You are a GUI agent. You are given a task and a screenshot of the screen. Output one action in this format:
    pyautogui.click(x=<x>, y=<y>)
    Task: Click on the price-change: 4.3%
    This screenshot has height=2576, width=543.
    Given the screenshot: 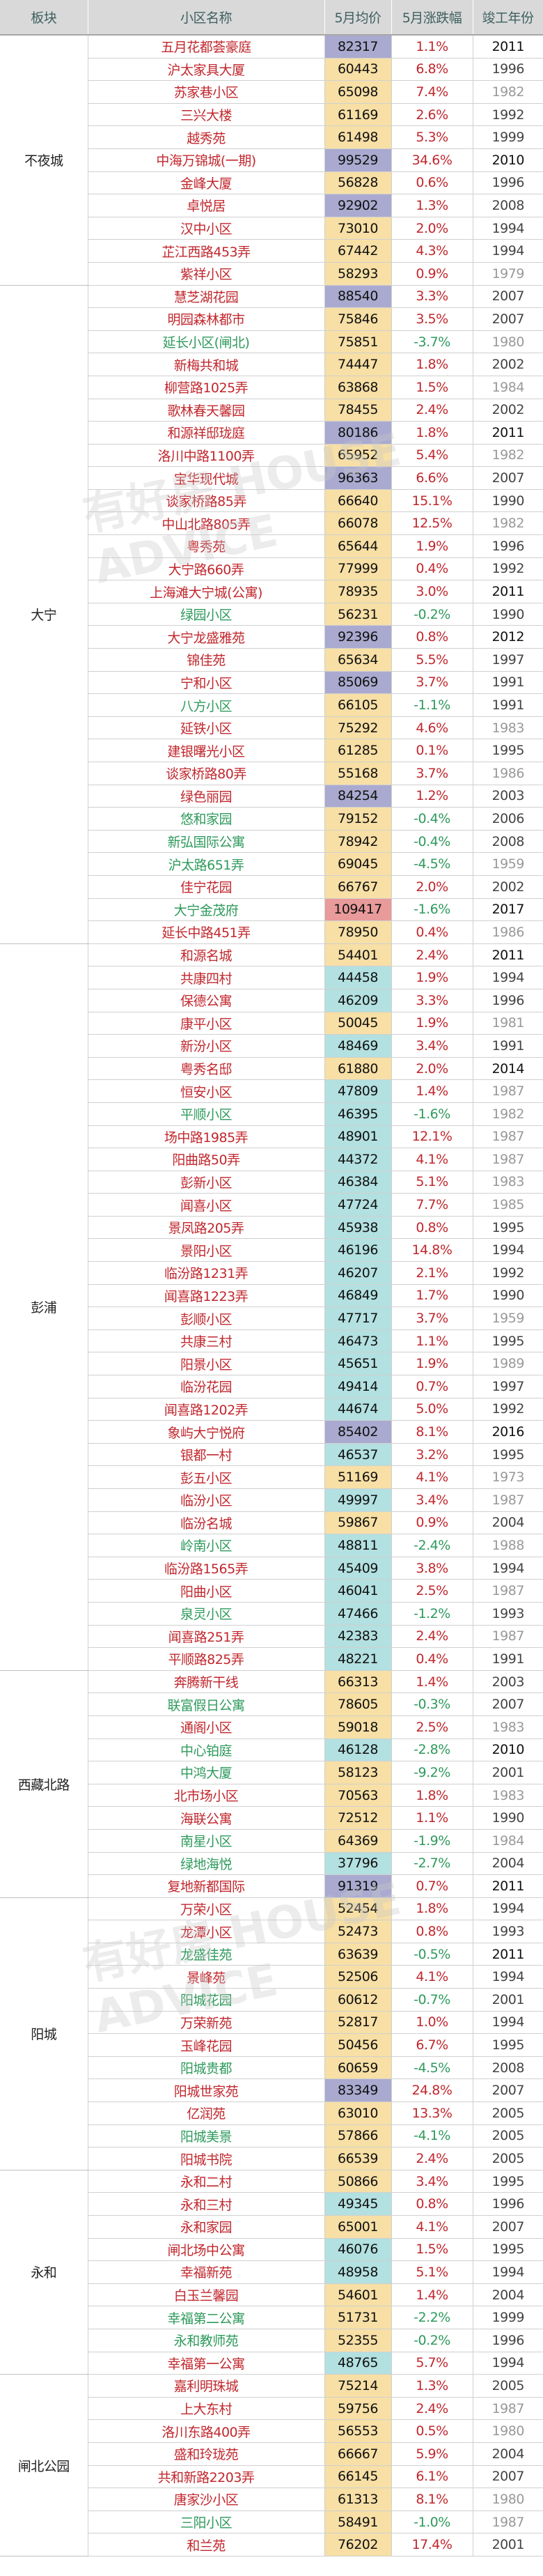 What is the action you would take?
    pyautogui.click(x=432, y=251)
    